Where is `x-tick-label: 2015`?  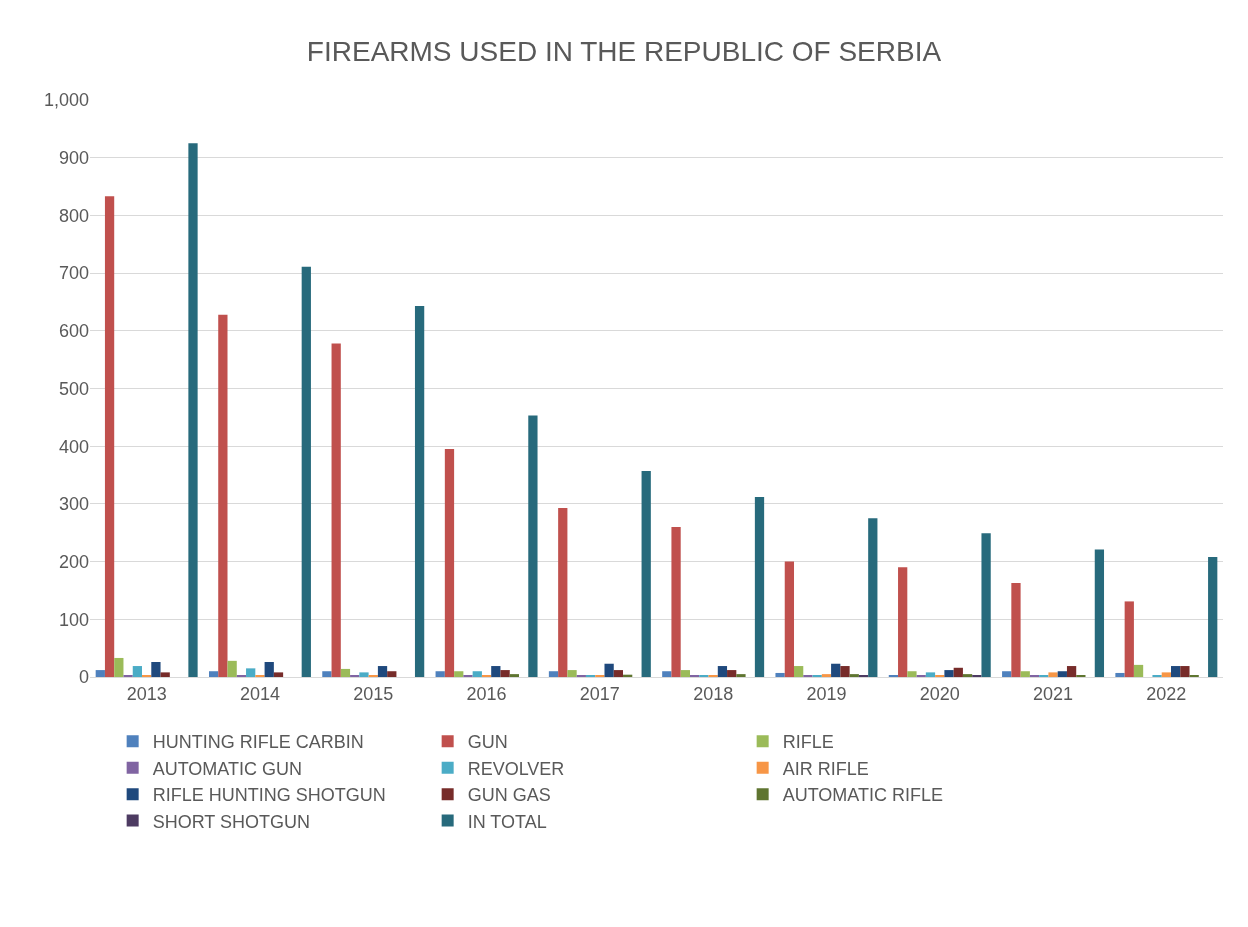 x-tick-label: 2015 is located at coordinates (373, 693).